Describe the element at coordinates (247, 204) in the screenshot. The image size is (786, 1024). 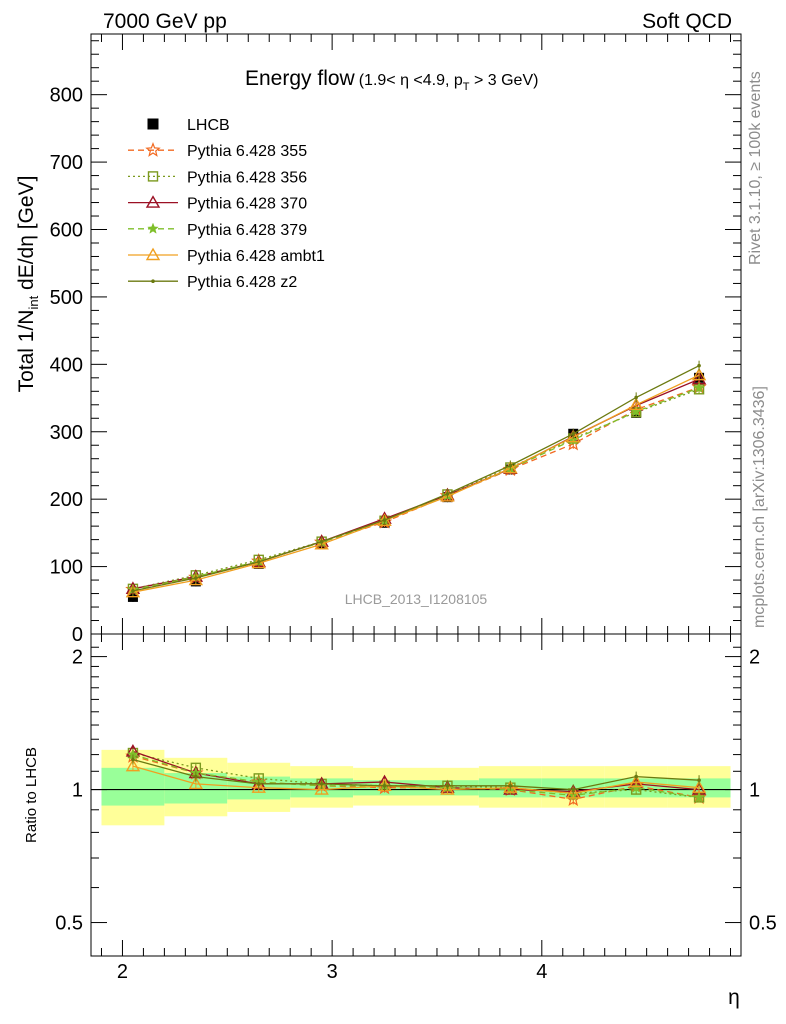
I see `legend-label: Pythia 6.428 370` at that location.